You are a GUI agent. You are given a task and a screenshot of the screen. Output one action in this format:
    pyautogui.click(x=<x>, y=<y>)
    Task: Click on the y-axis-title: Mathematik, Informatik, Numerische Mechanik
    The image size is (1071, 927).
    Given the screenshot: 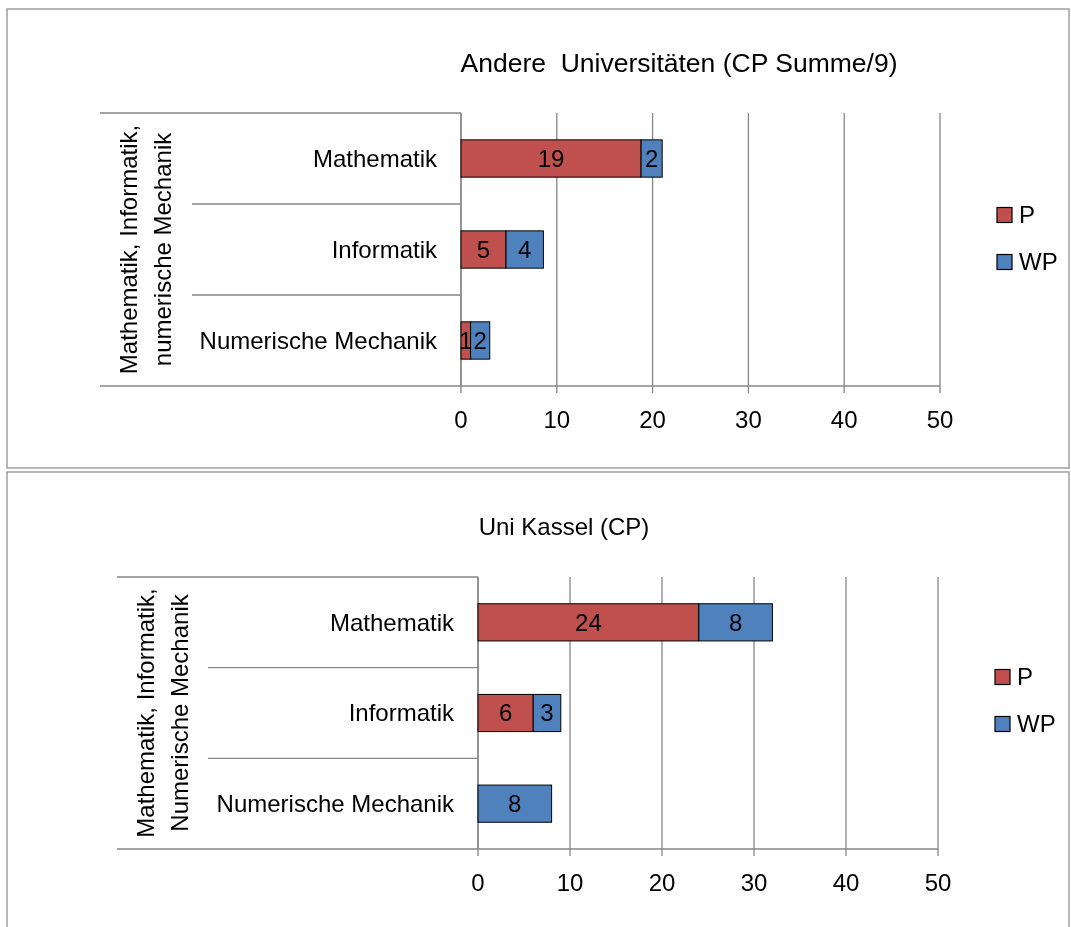 What is the action you would take?
    pyautogui.click(x=162, y=713)
    